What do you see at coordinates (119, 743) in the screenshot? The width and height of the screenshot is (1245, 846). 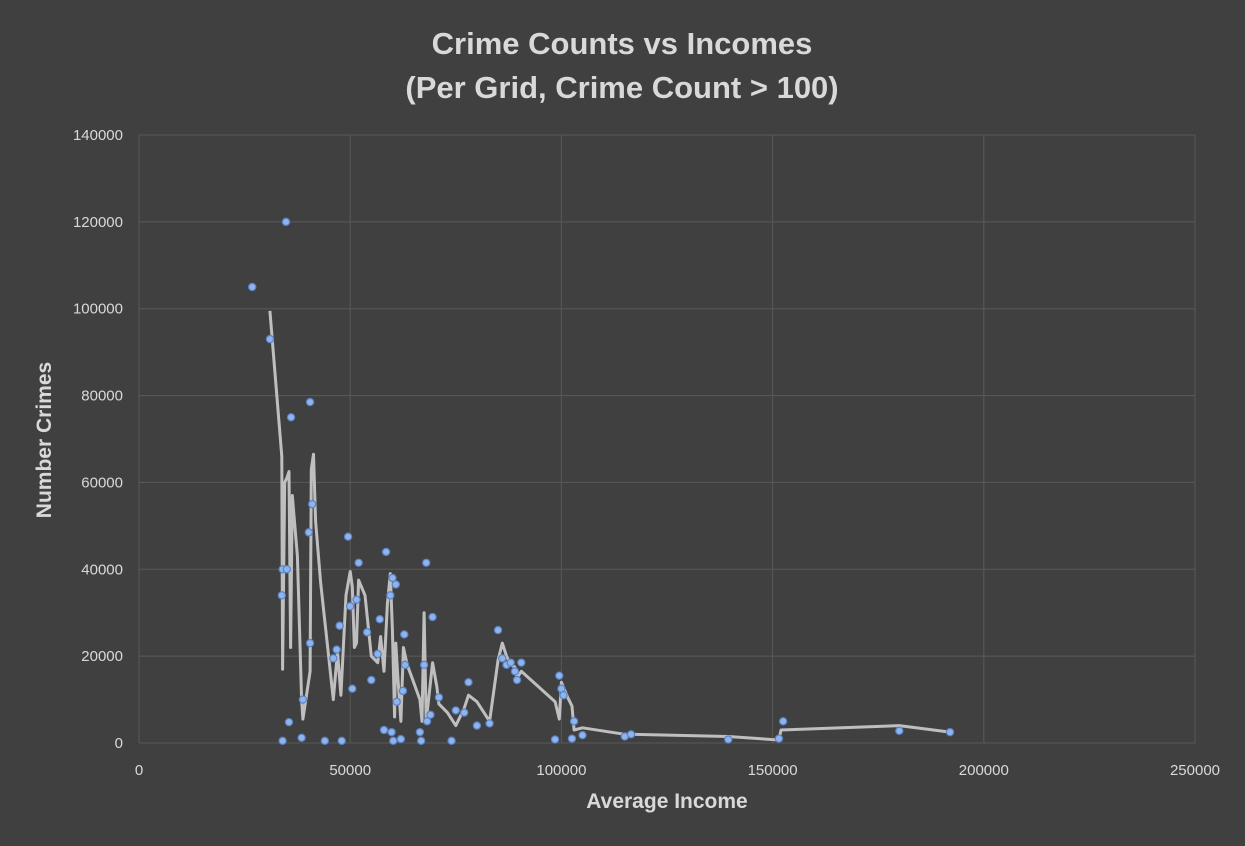 I see `y-tick-label: 0` at bounding box center [119, 743].